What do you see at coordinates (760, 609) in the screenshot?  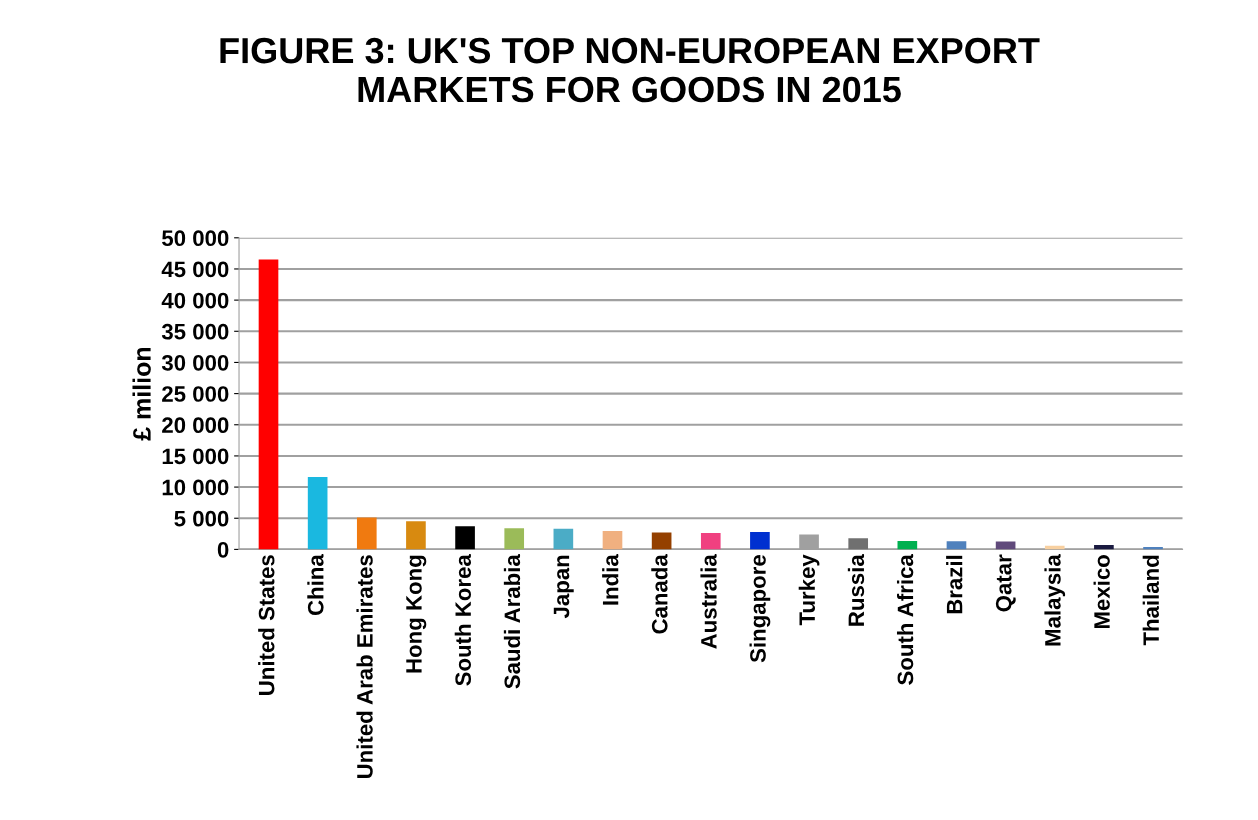 I see `x-tick-label: Singapore` at bounding box center [760, 609].